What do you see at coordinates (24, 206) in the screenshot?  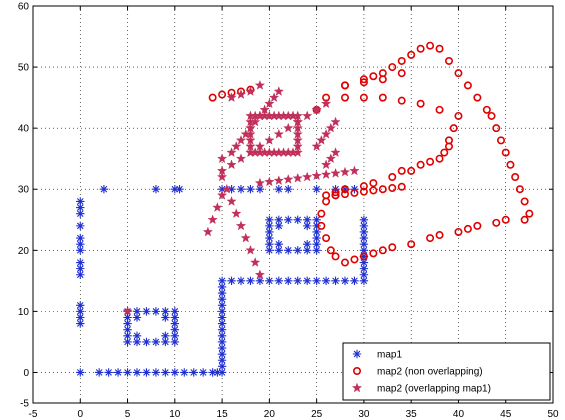 I see `y-tick-labels: -5 0 10 20 30 40 50 60` at bounding box center [24, 206].